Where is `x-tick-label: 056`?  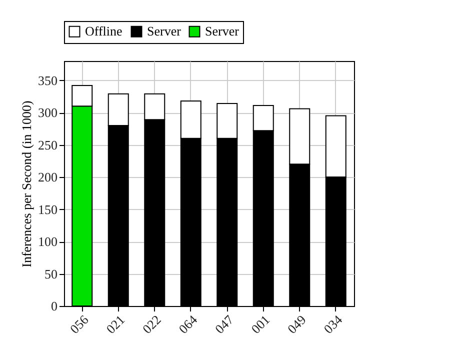
x-tick-label: 056 is located at coordinates (79, 324).